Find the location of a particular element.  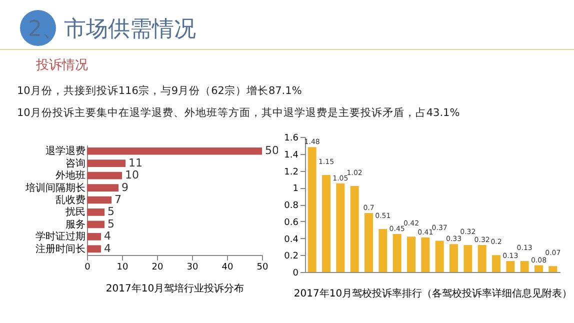

y-tick-label: 0.4 is located at coordinates (291, 239).